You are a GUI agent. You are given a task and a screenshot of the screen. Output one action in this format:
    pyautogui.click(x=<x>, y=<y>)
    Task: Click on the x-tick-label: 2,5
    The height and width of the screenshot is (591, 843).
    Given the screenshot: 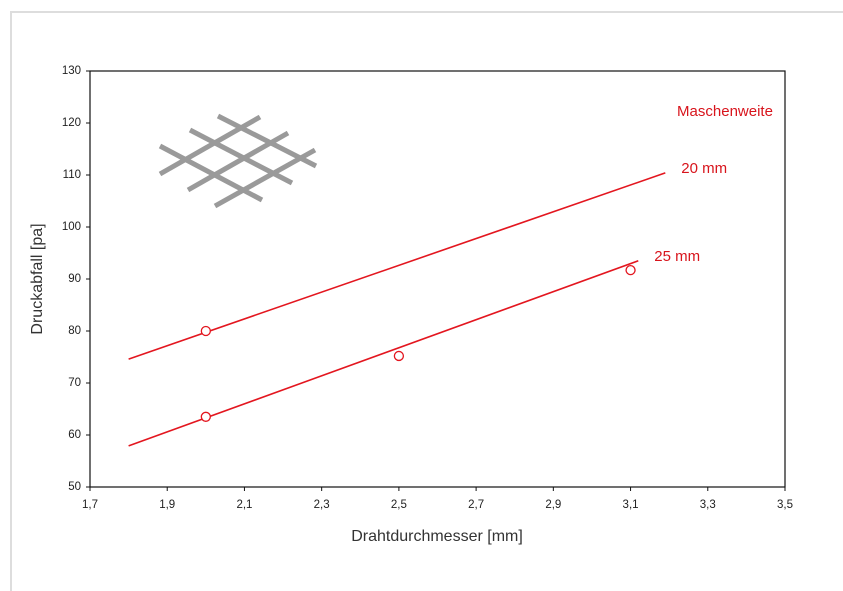 What is the action you would take?
    pyautogui.click(x=399, y=505)
    